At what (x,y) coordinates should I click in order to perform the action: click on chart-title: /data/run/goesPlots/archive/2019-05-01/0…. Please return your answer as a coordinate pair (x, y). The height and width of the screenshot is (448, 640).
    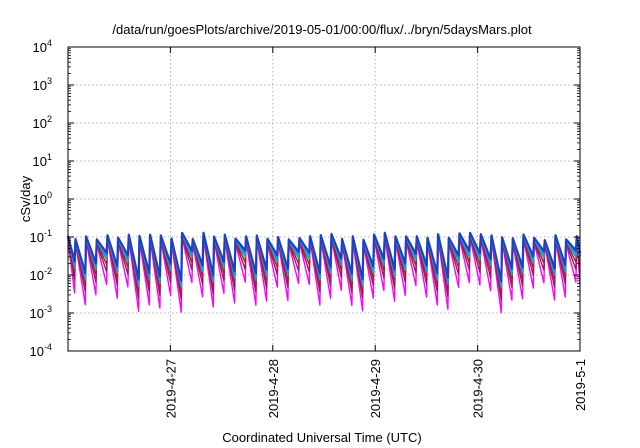
    Looking at the image, I should click on (322, 29).